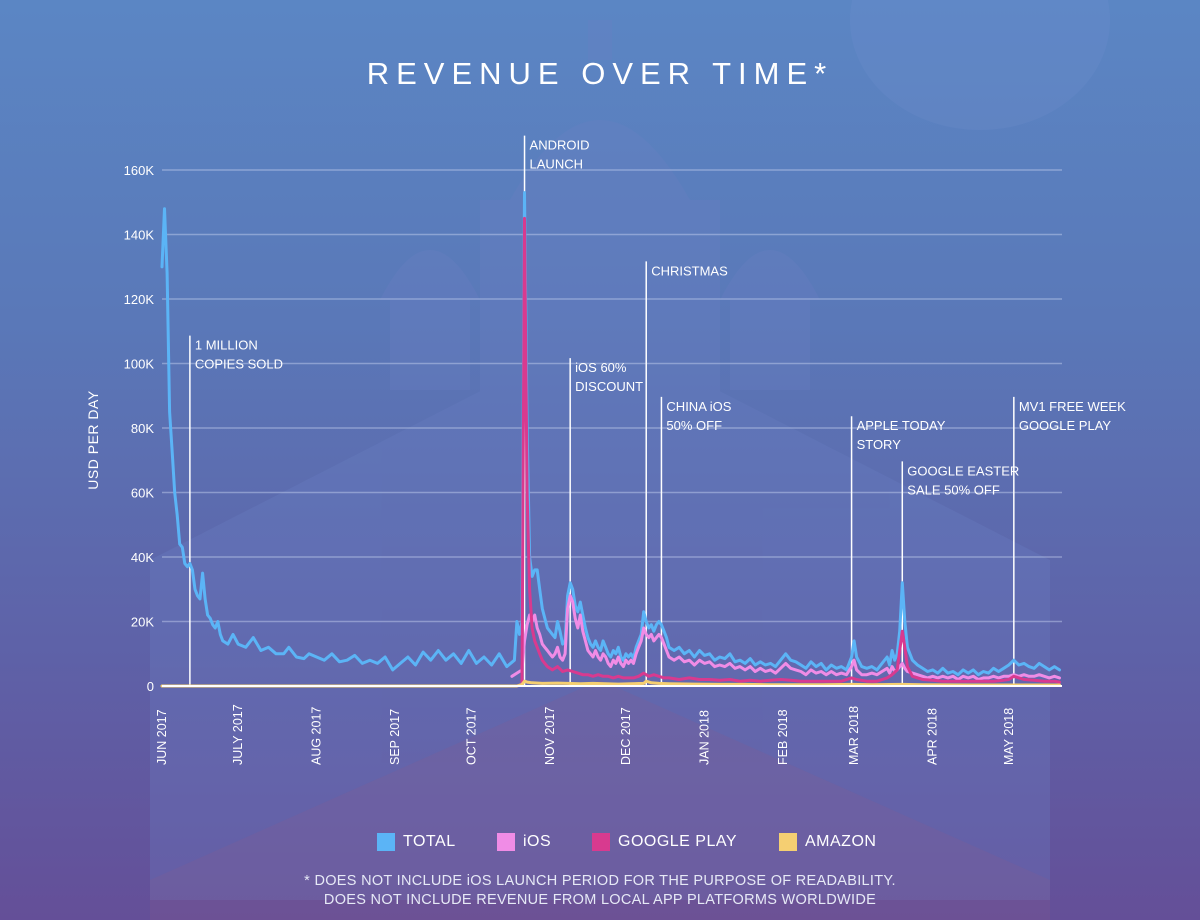 The height and width of the screenshot is (920, 1200). What do you see at coordinates (139, 235) in the screenshot?
I see `y-tick-label: 140K` at bounding box center [139, 235].